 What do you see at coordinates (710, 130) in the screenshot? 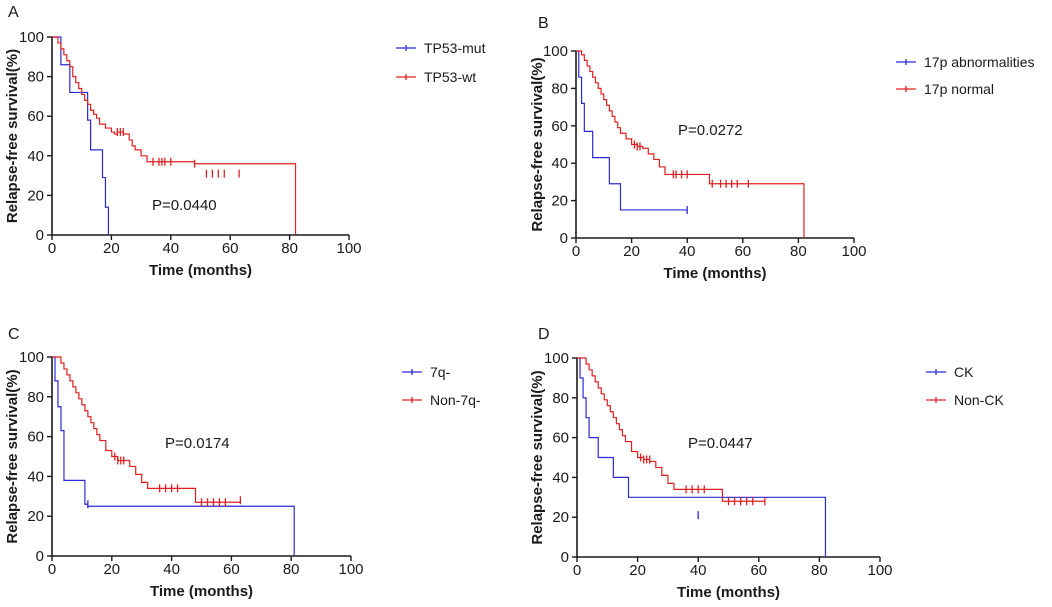
I see `p-value-annotation: P=0.0272` at bounding box center [710, 130].